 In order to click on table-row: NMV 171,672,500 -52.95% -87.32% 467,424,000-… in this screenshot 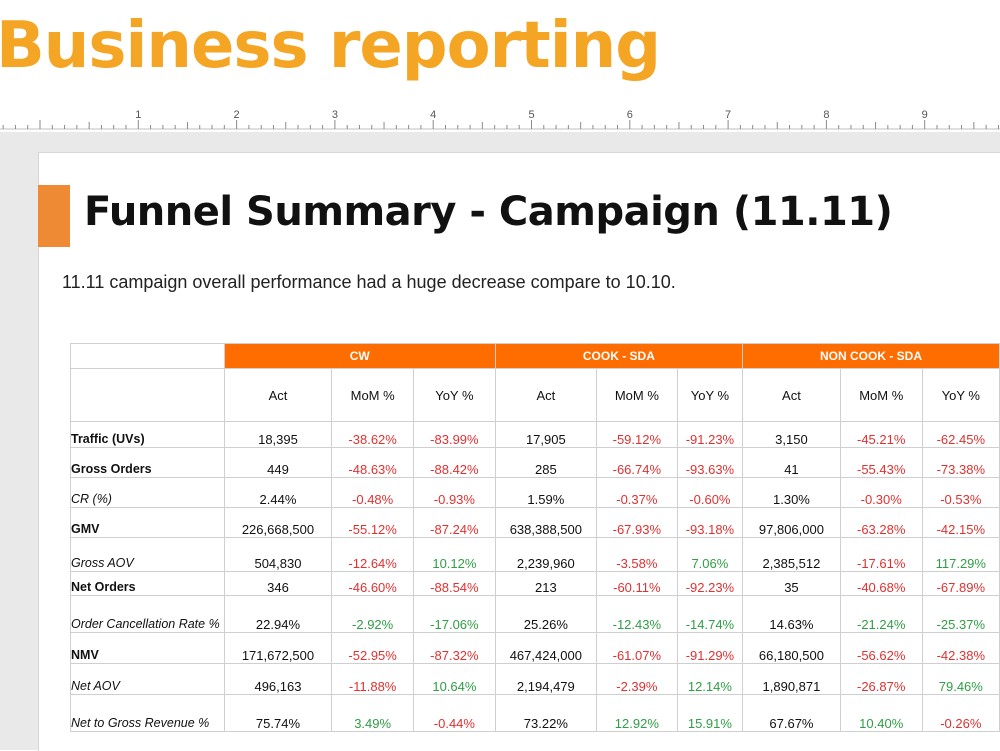, I will do `click(535, 648)`.